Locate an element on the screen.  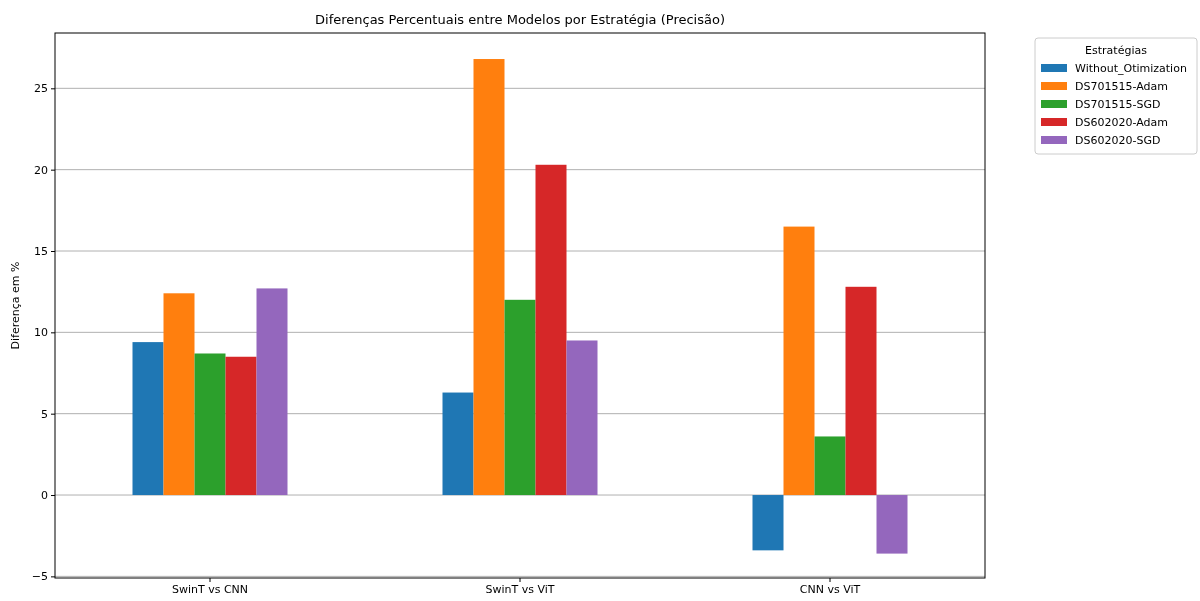
x-tick-label: SwinT vs CNN is located at coordinates (210, 589).